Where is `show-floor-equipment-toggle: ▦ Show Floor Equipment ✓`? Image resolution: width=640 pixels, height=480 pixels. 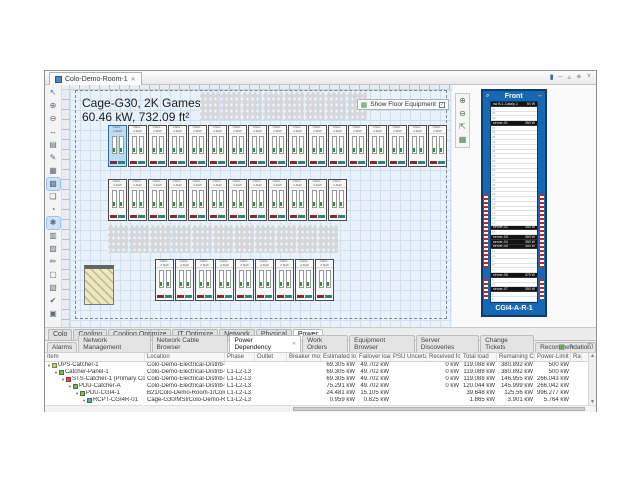
show-floor-equipment-toggle: ▦ Show Floor Equipment ✓ is located at coordinates (402, 104).